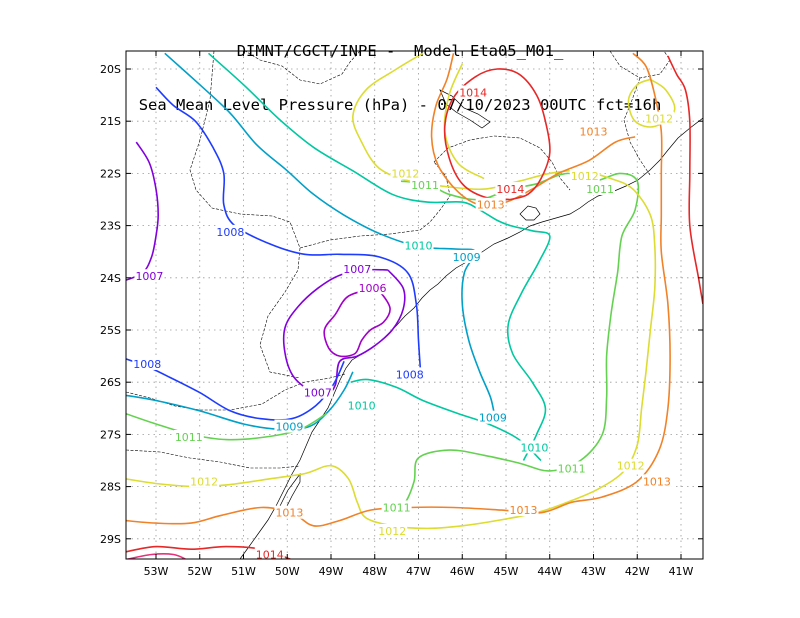 This screenshot has height=618, width=800. I want to click on contour-label-1006: 1006, so click(373, 288).